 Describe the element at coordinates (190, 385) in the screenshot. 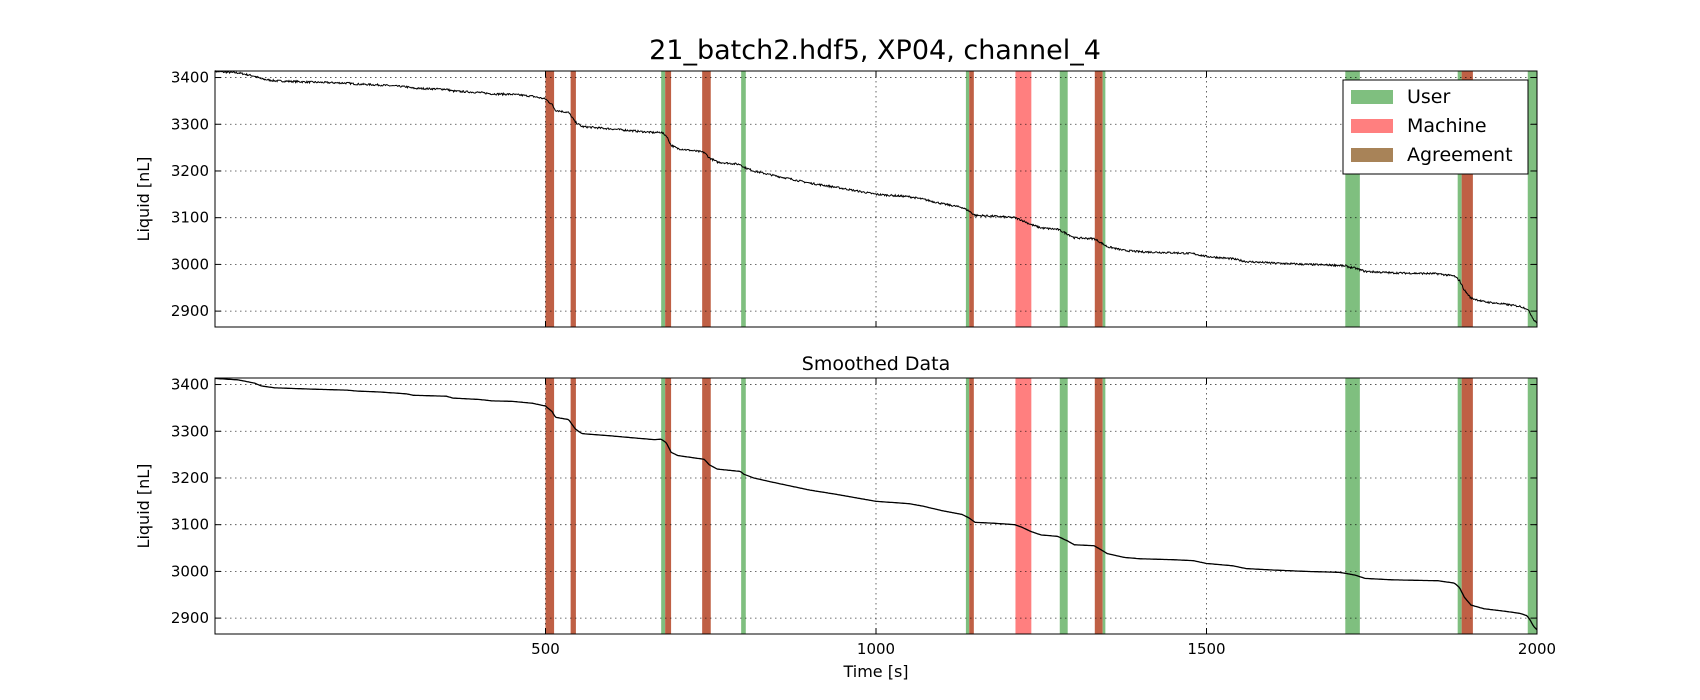

I see `smoothed-ytick-label-3400: 3400` at that location.